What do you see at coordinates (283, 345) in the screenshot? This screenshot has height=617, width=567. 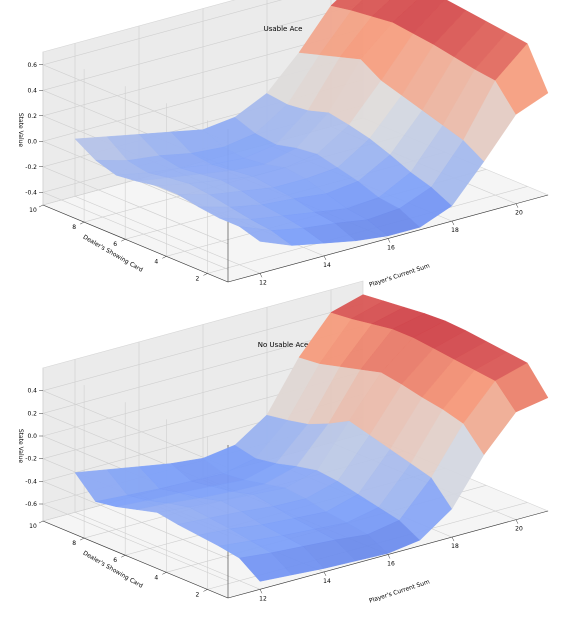 I see `plot-title: No Usable Ace` at bounding box center [283, 345].